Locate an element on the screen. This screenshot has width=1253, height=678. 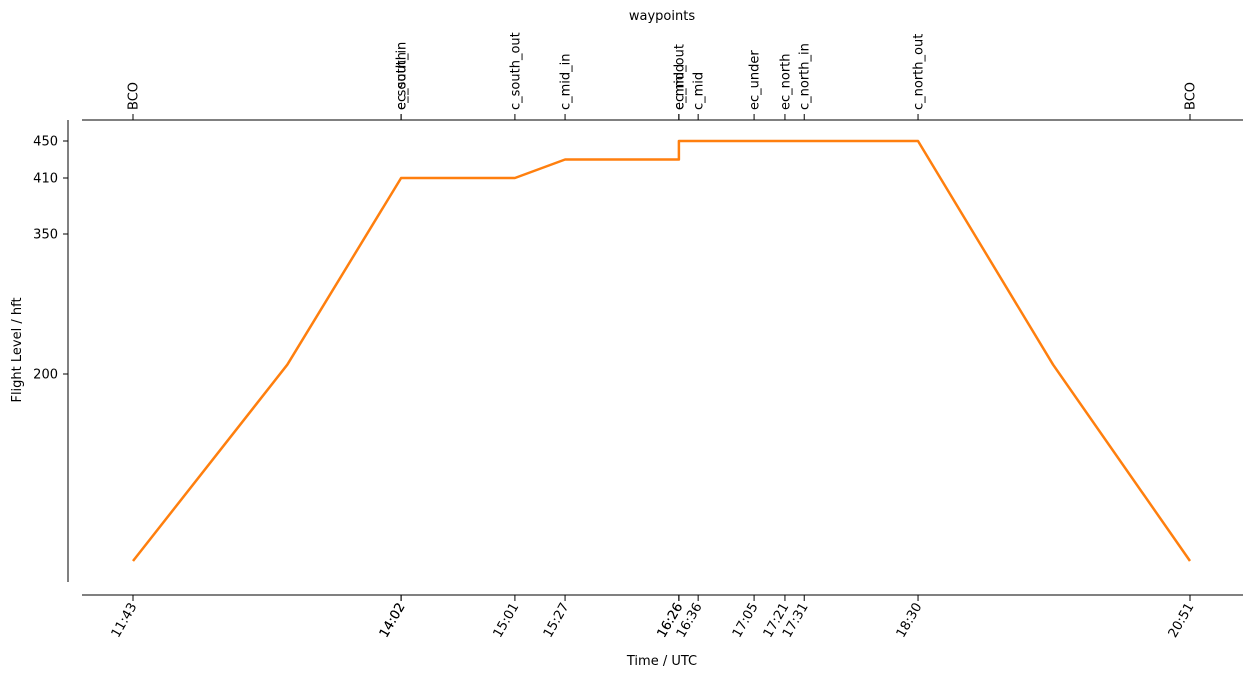
top-axis-title: waypoints is located at coordinates (662, 16).